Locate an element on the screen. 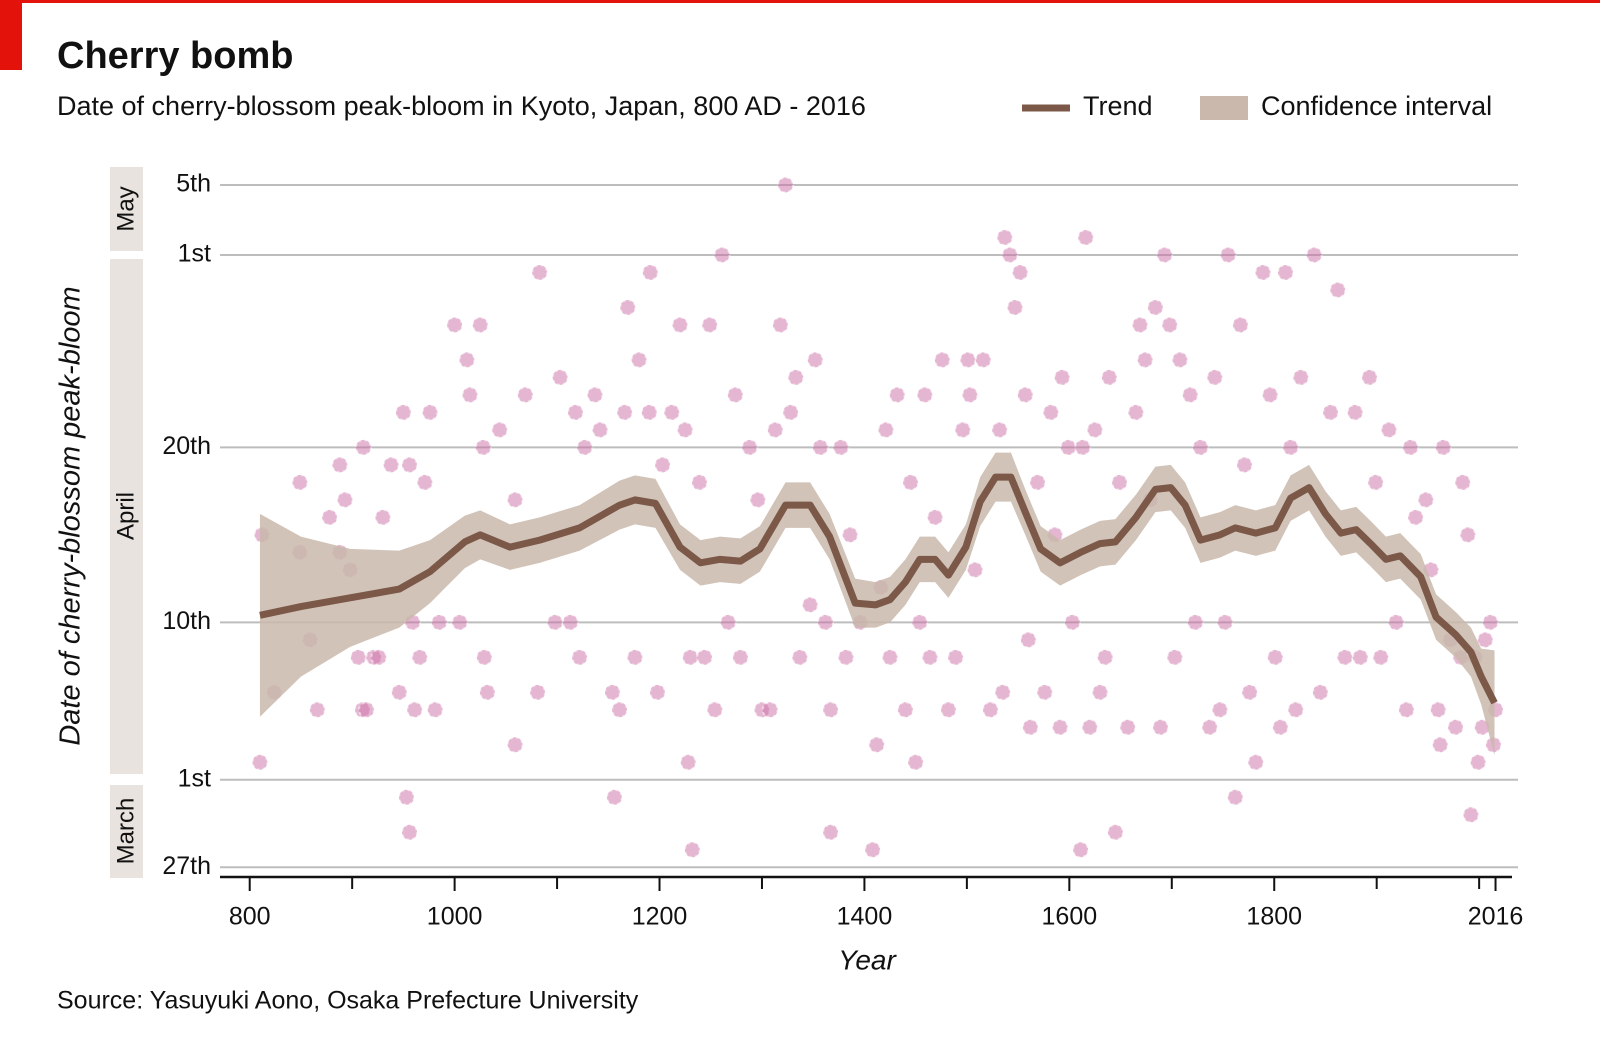  y-tick-label: 5th is located at coordinates (193, 184).